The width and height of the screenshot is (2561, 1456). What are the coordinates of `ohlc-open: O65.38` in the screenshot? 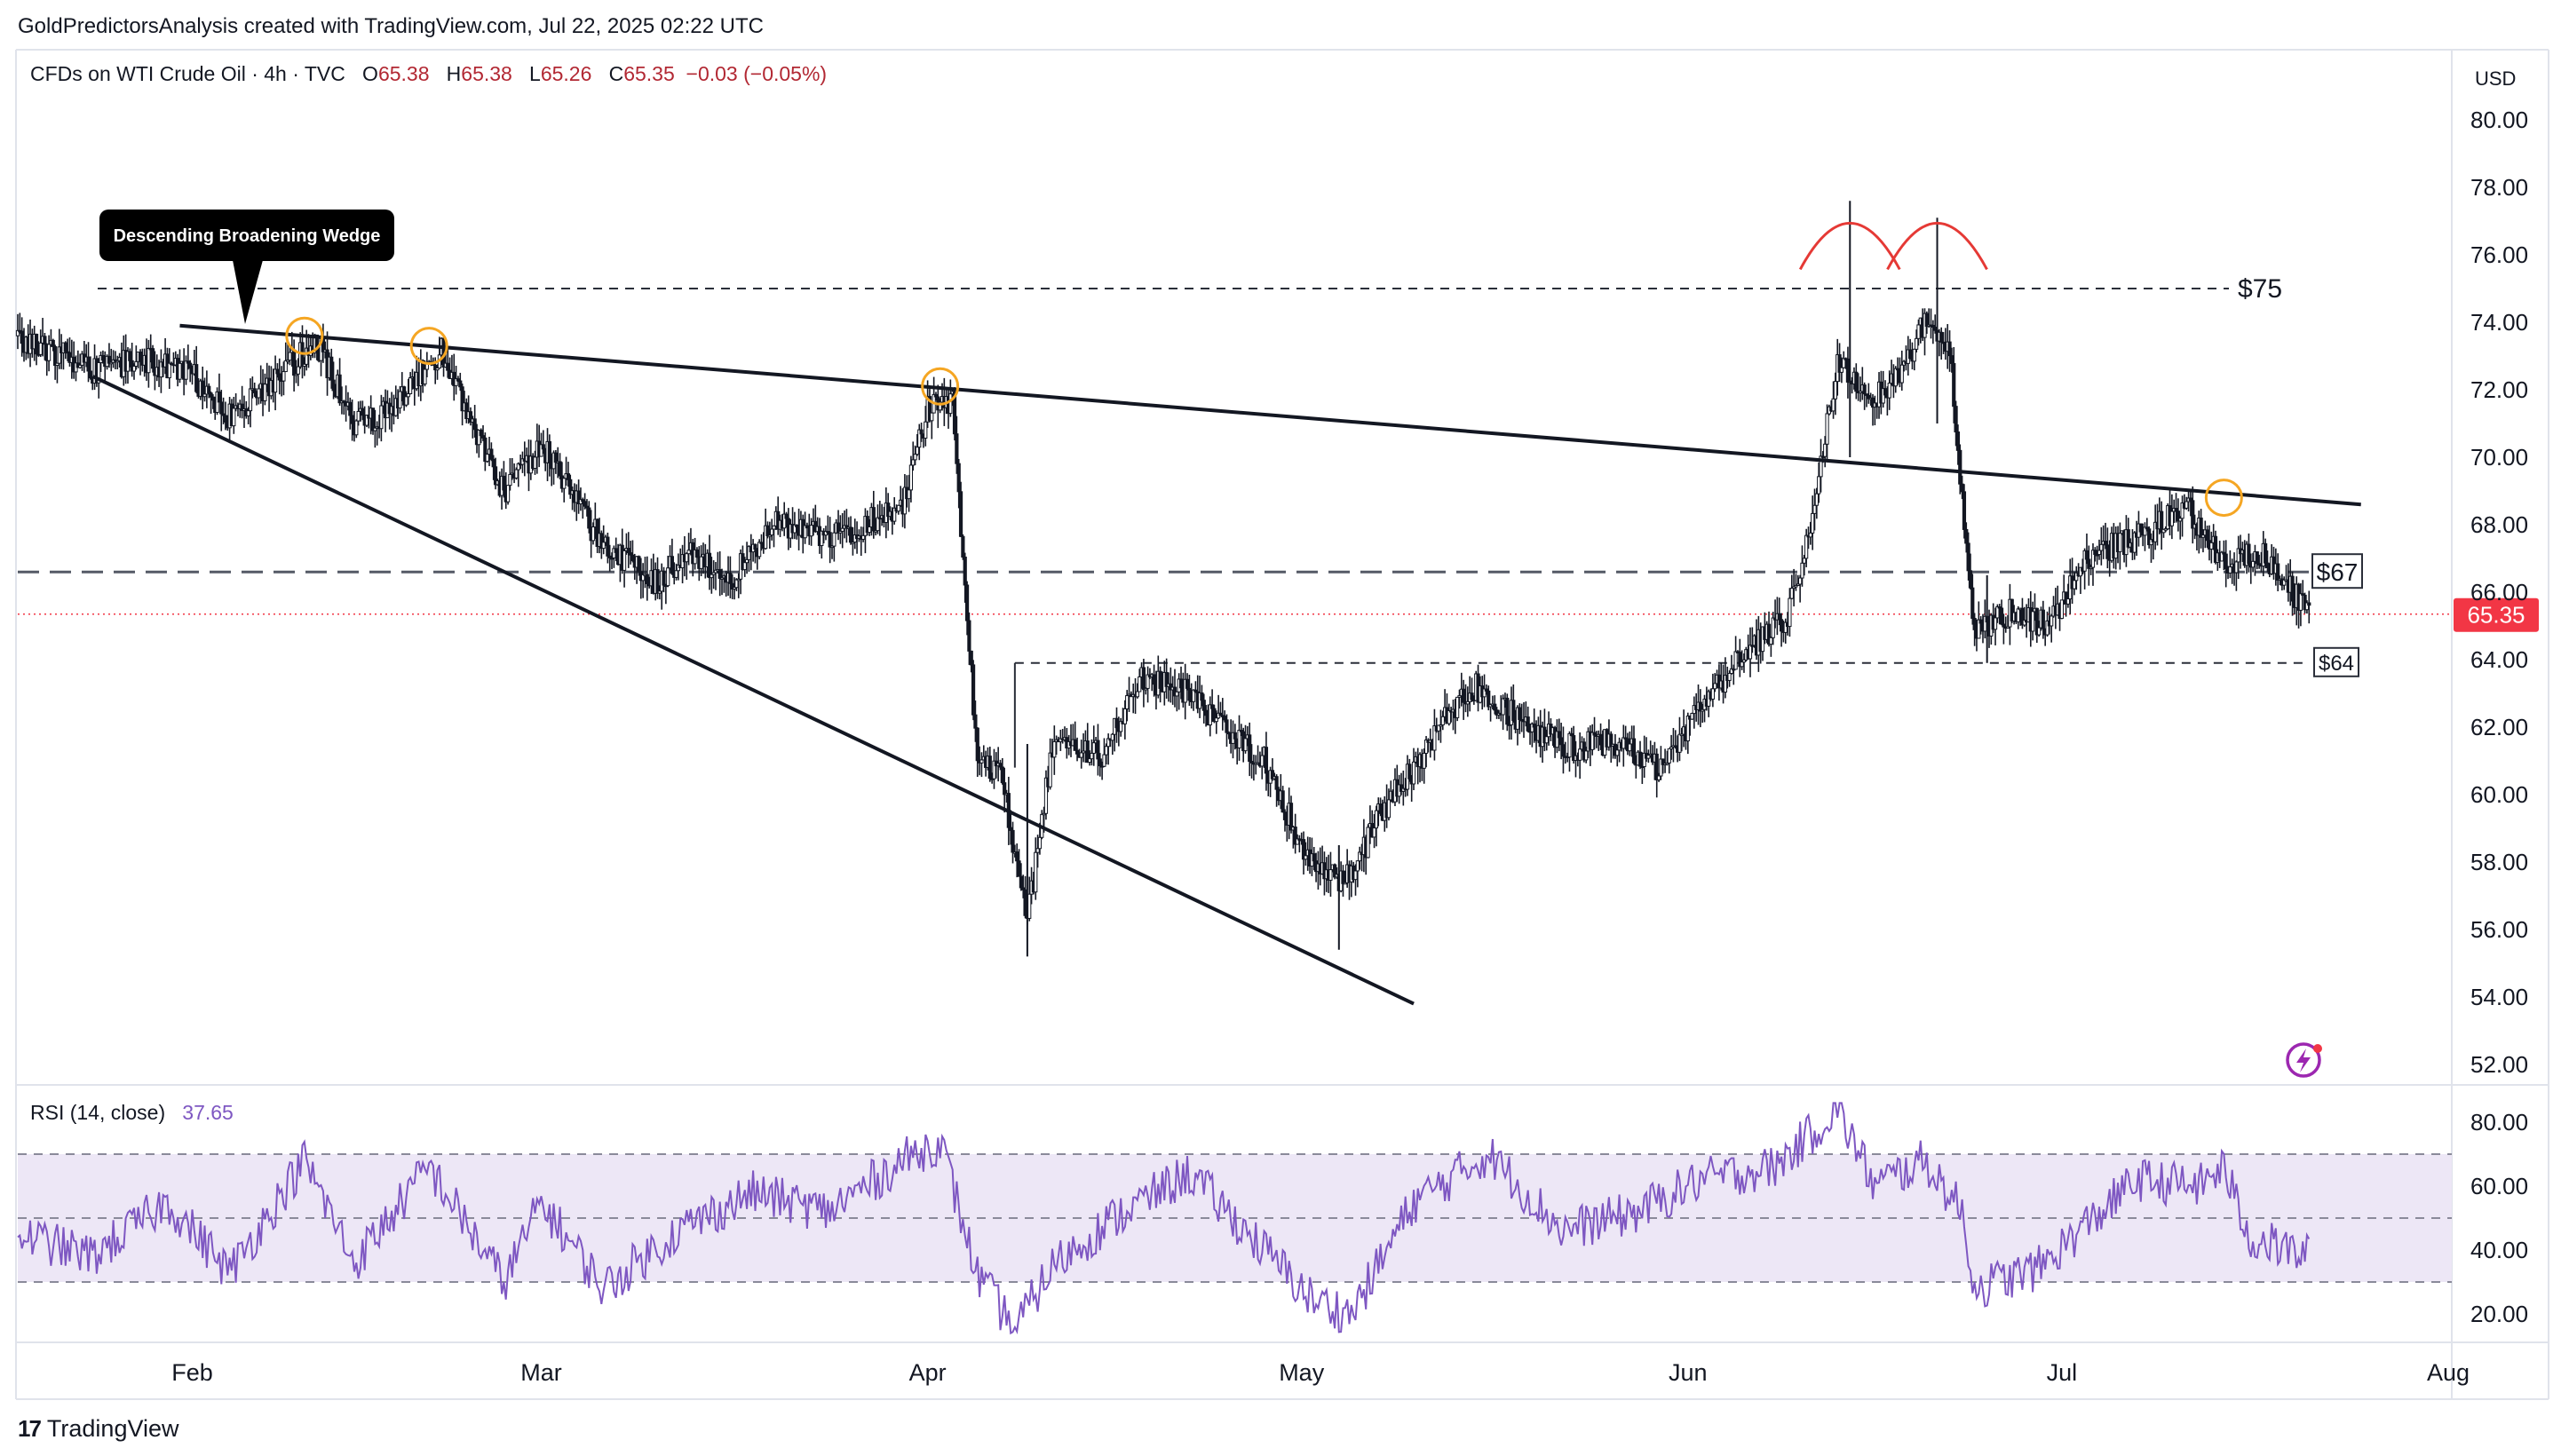 It's located at (396, 73).